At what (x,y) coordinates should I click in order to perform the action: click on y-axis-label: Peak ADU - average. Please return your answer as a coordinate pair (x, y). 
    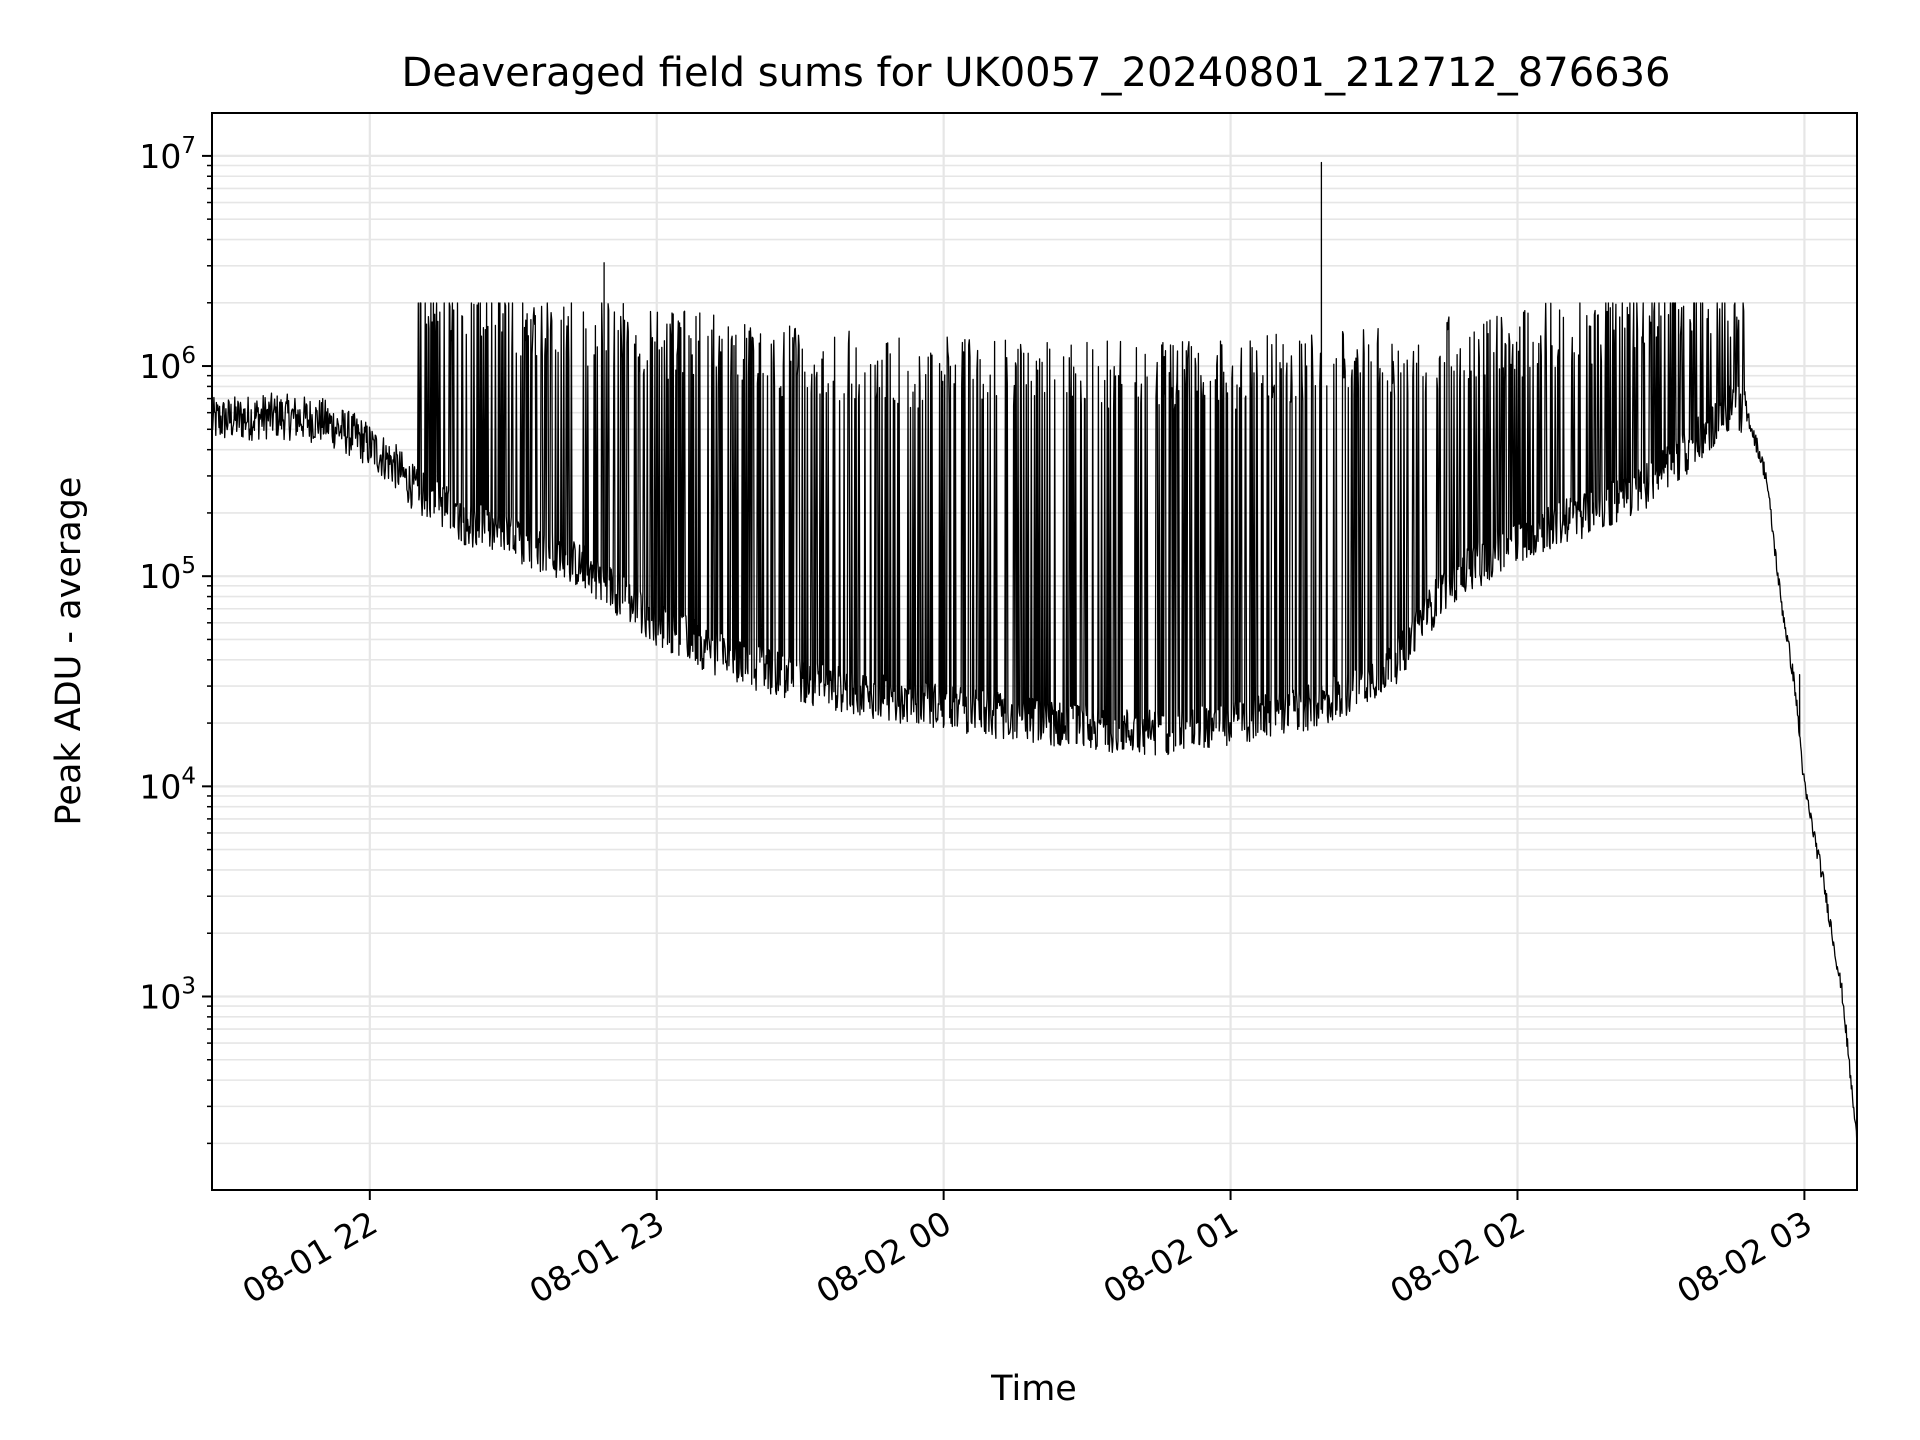
    Looking at the image, I should click on (69, 651).